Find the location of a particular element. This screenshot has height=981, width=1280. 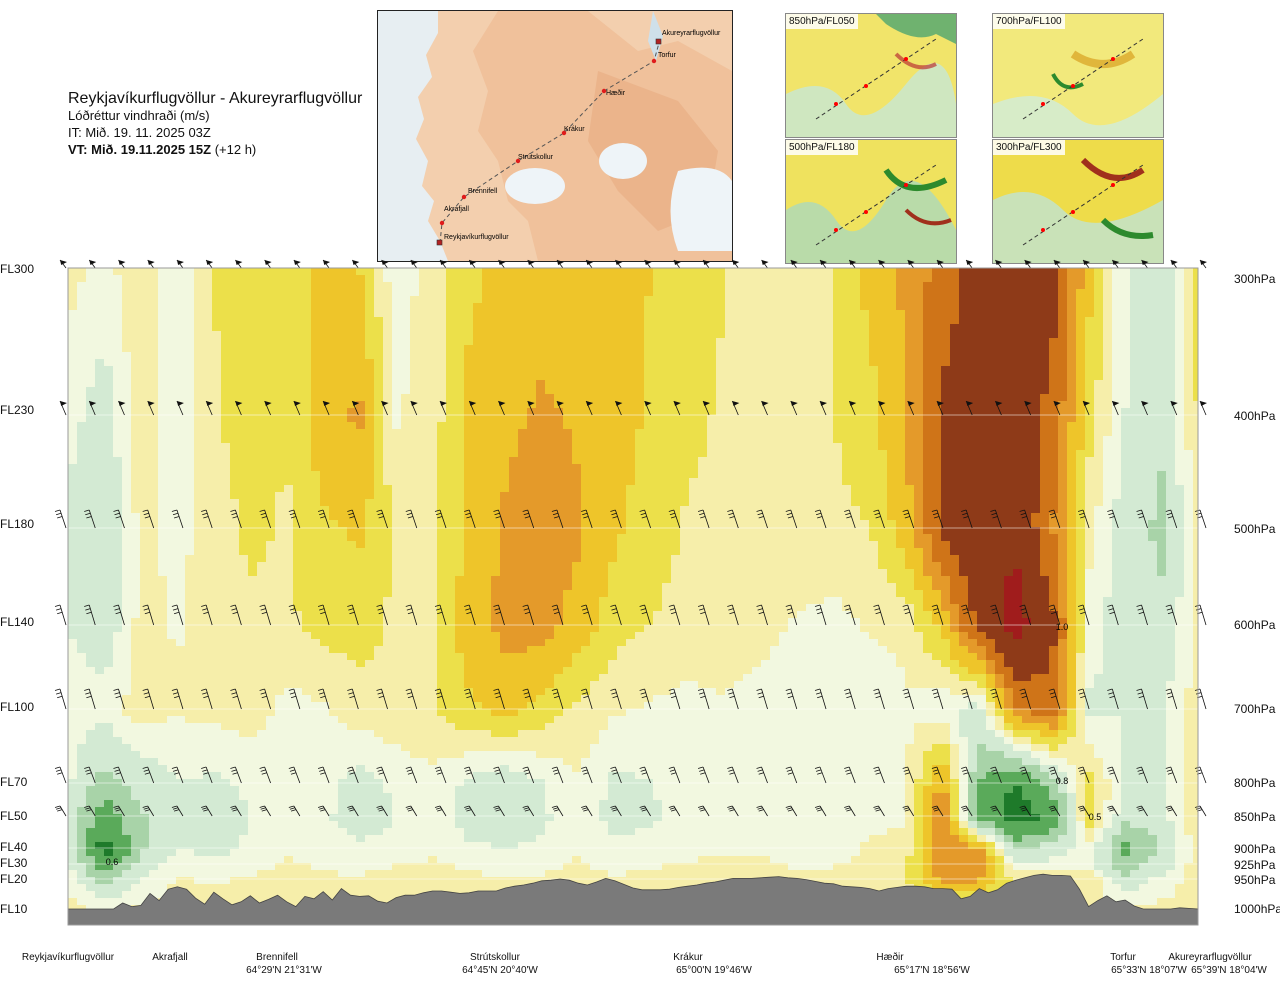

thumb-300hpa: 300hPa/FL300 is located at coordinates (1078, 201).